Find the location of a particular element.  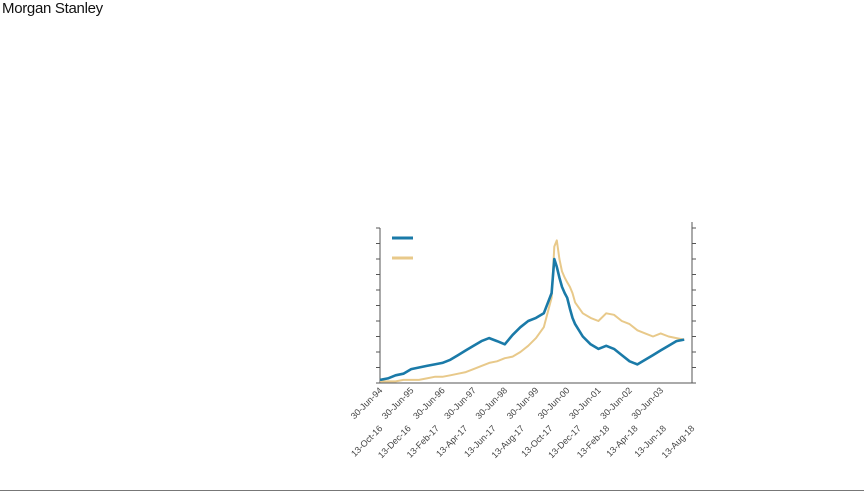

x-tick-label-top: 30-Jun-02 is located at coordinates (616, 403).